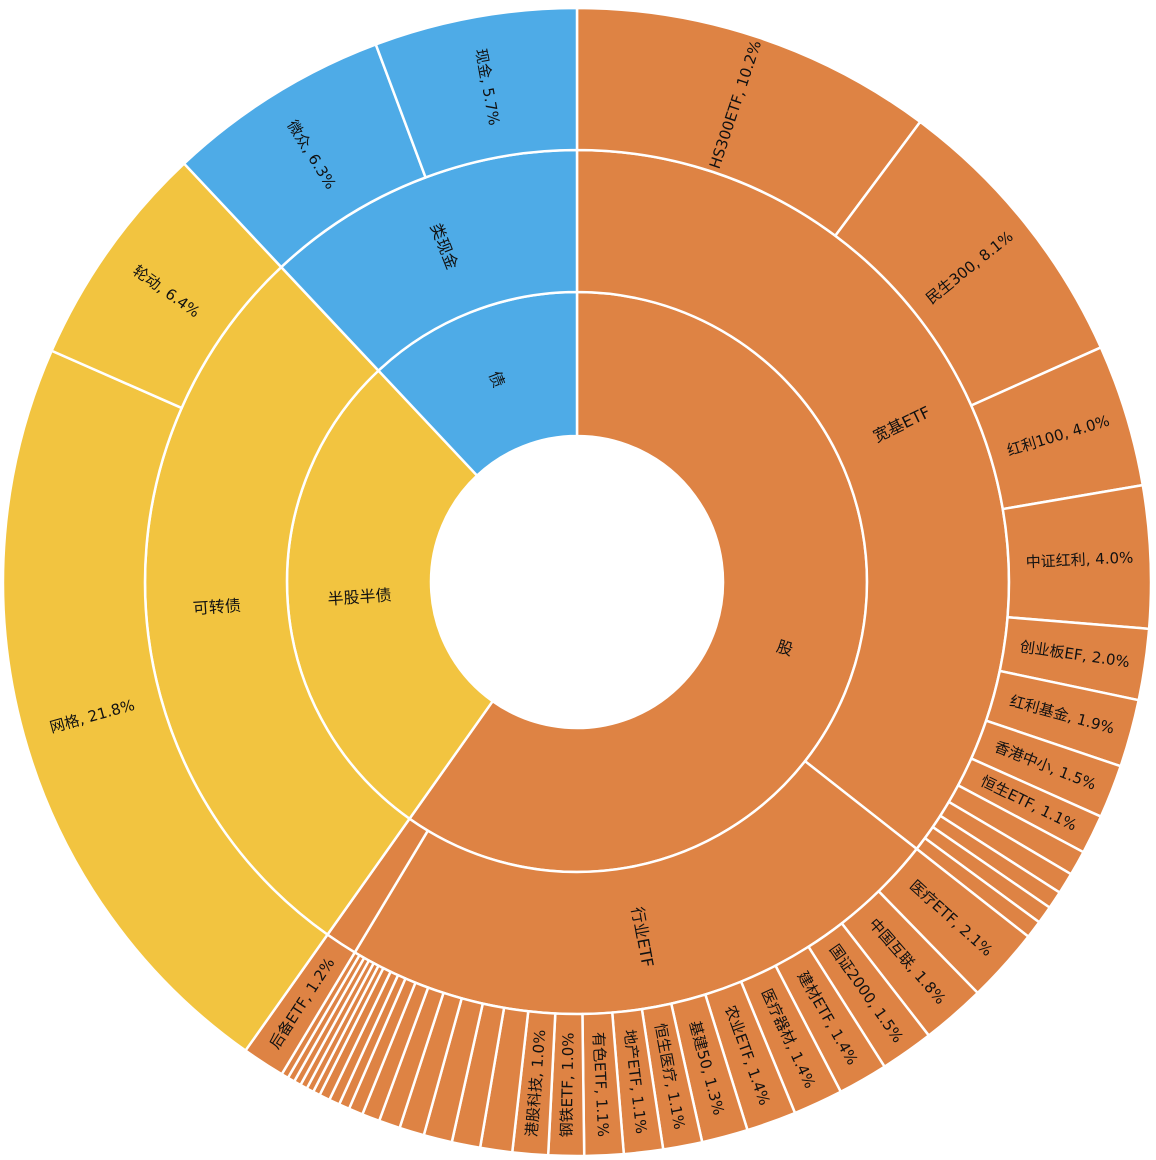  I want to click on ring-1-slice-label: 债, so click(497, 379).